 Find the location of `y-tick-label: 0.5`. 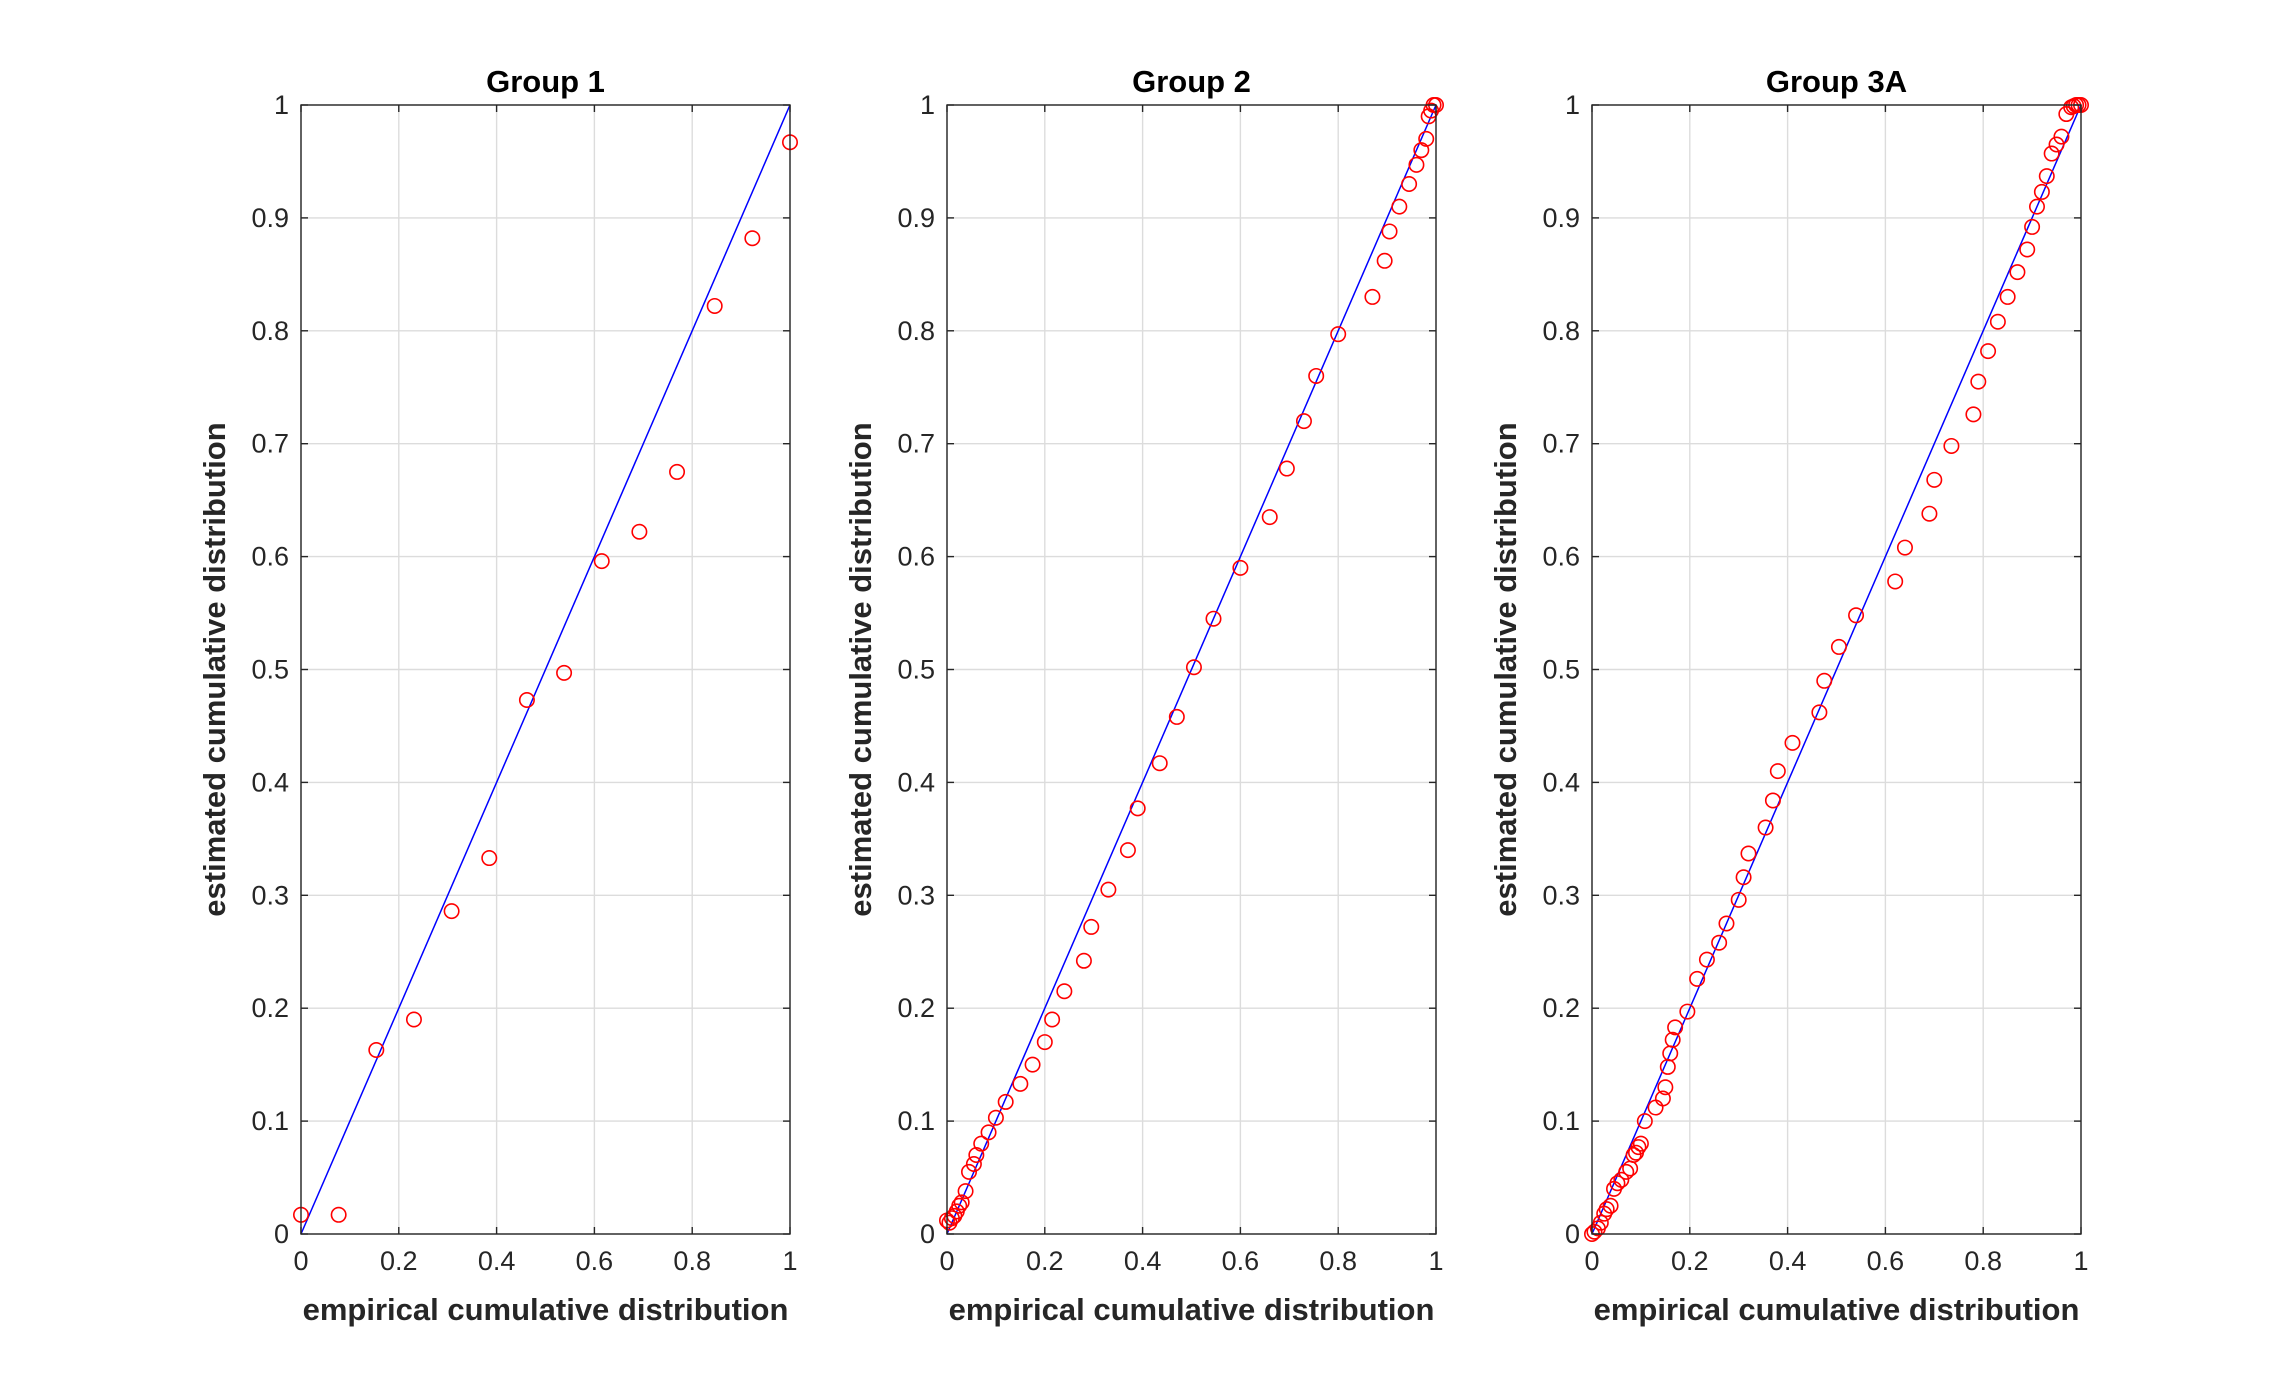

y-tick-label: 0.5 is located at coordinates (1561, 670).